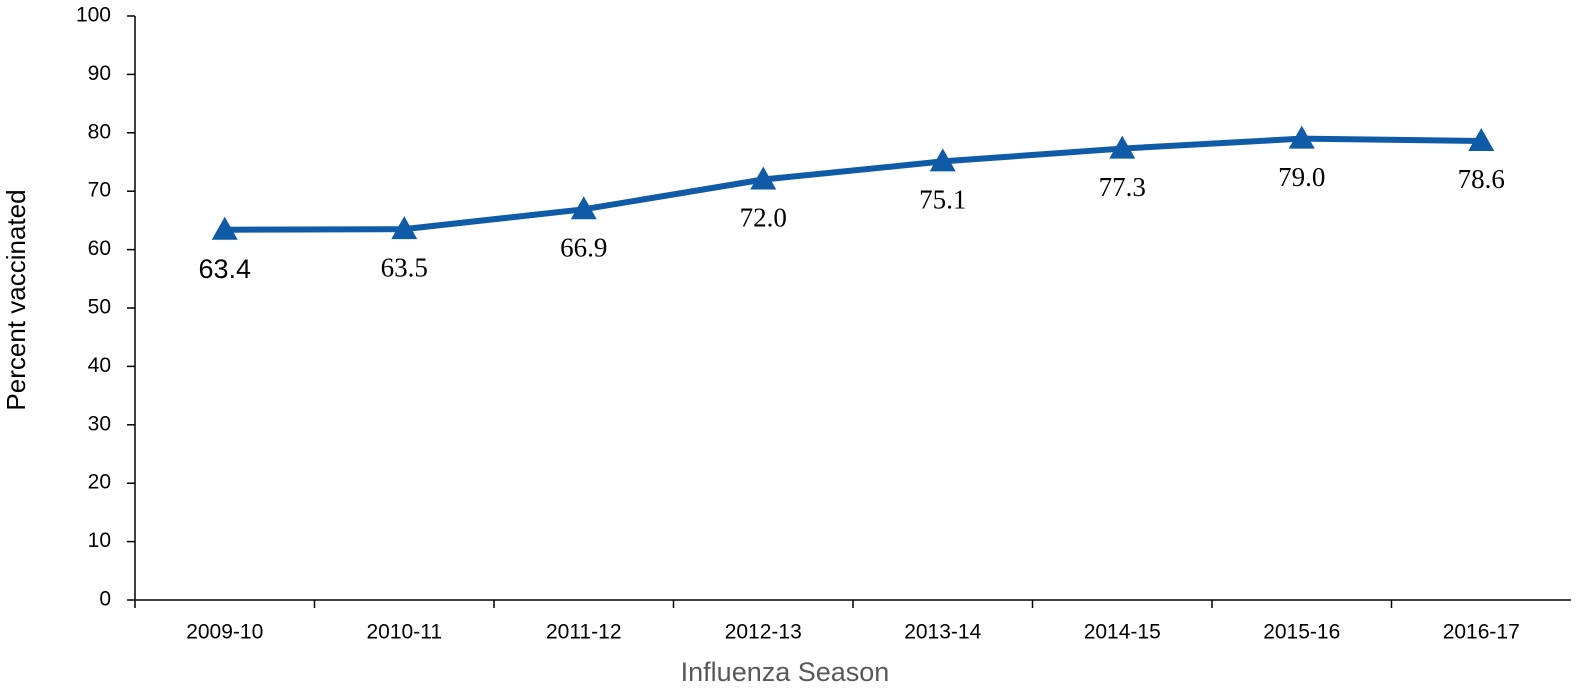 This screenshot has width=1579, height=693. What do you see at coordinates (1481, 179) in the screenshot?
I see `data-label: 78.6` at bounding box center [1481, 179].